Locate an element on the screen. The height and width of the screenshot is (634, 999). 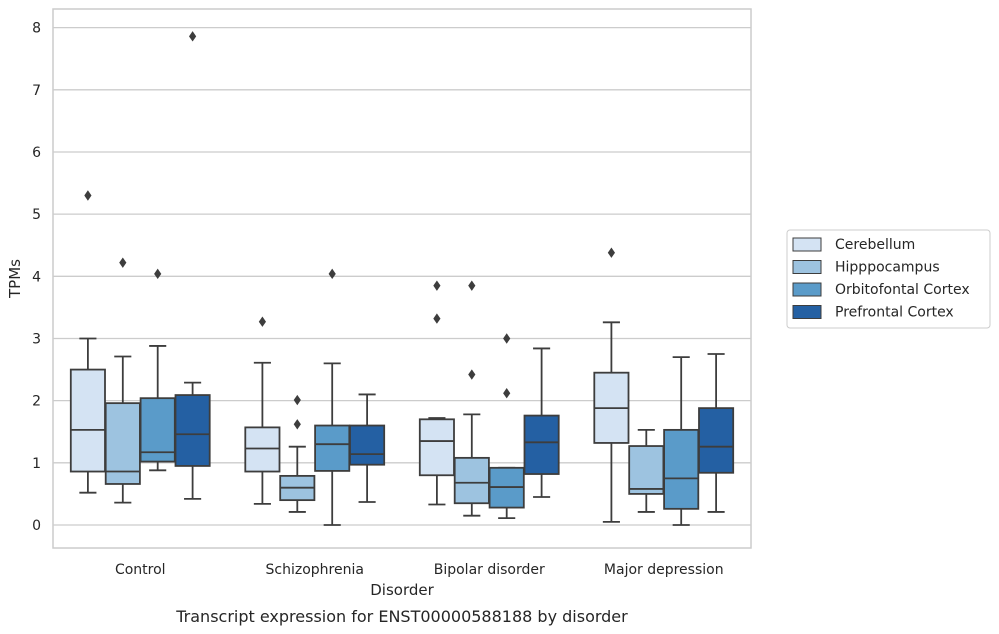
legend-label: Cerebellum is located at coordinates (875, 245).